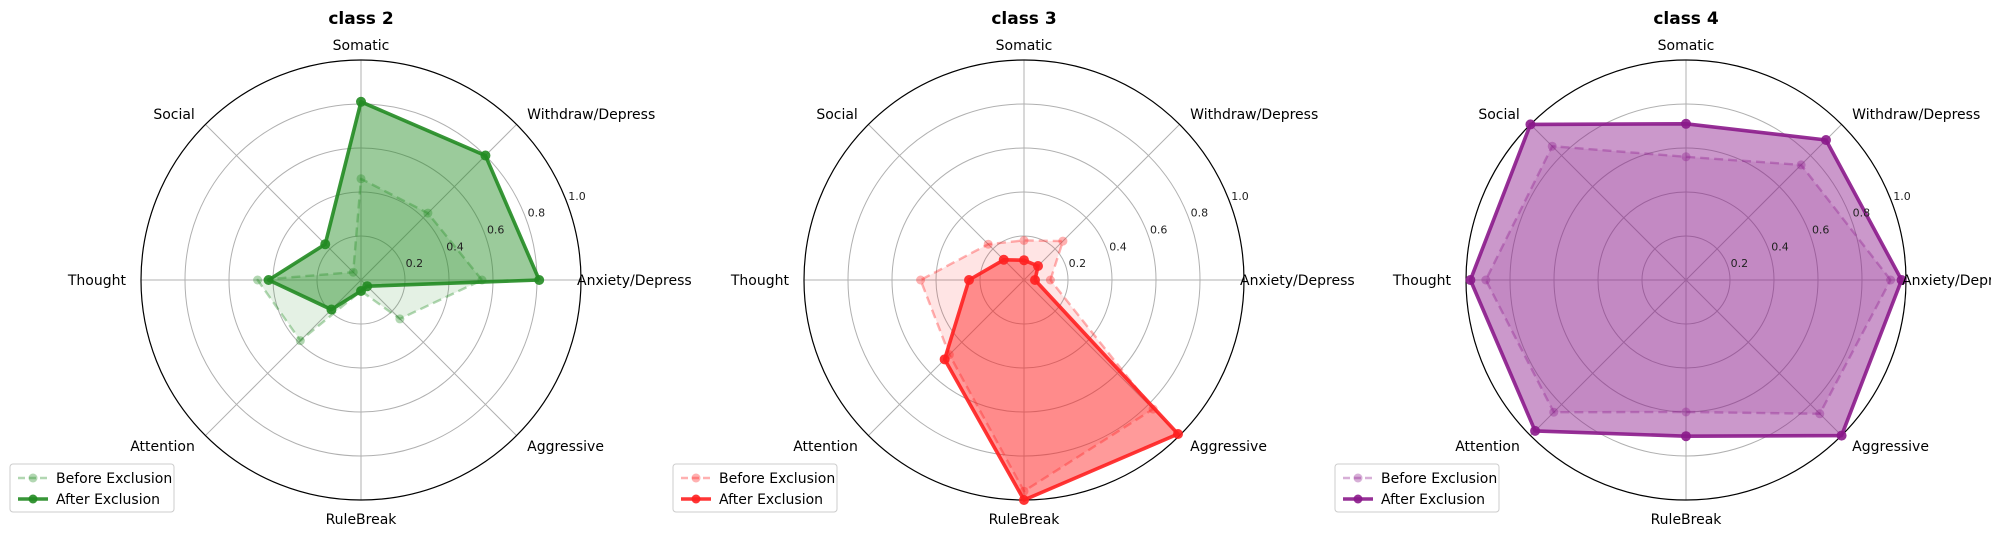  I want to click on legend-label: After Exclusion, so click(771, 500).